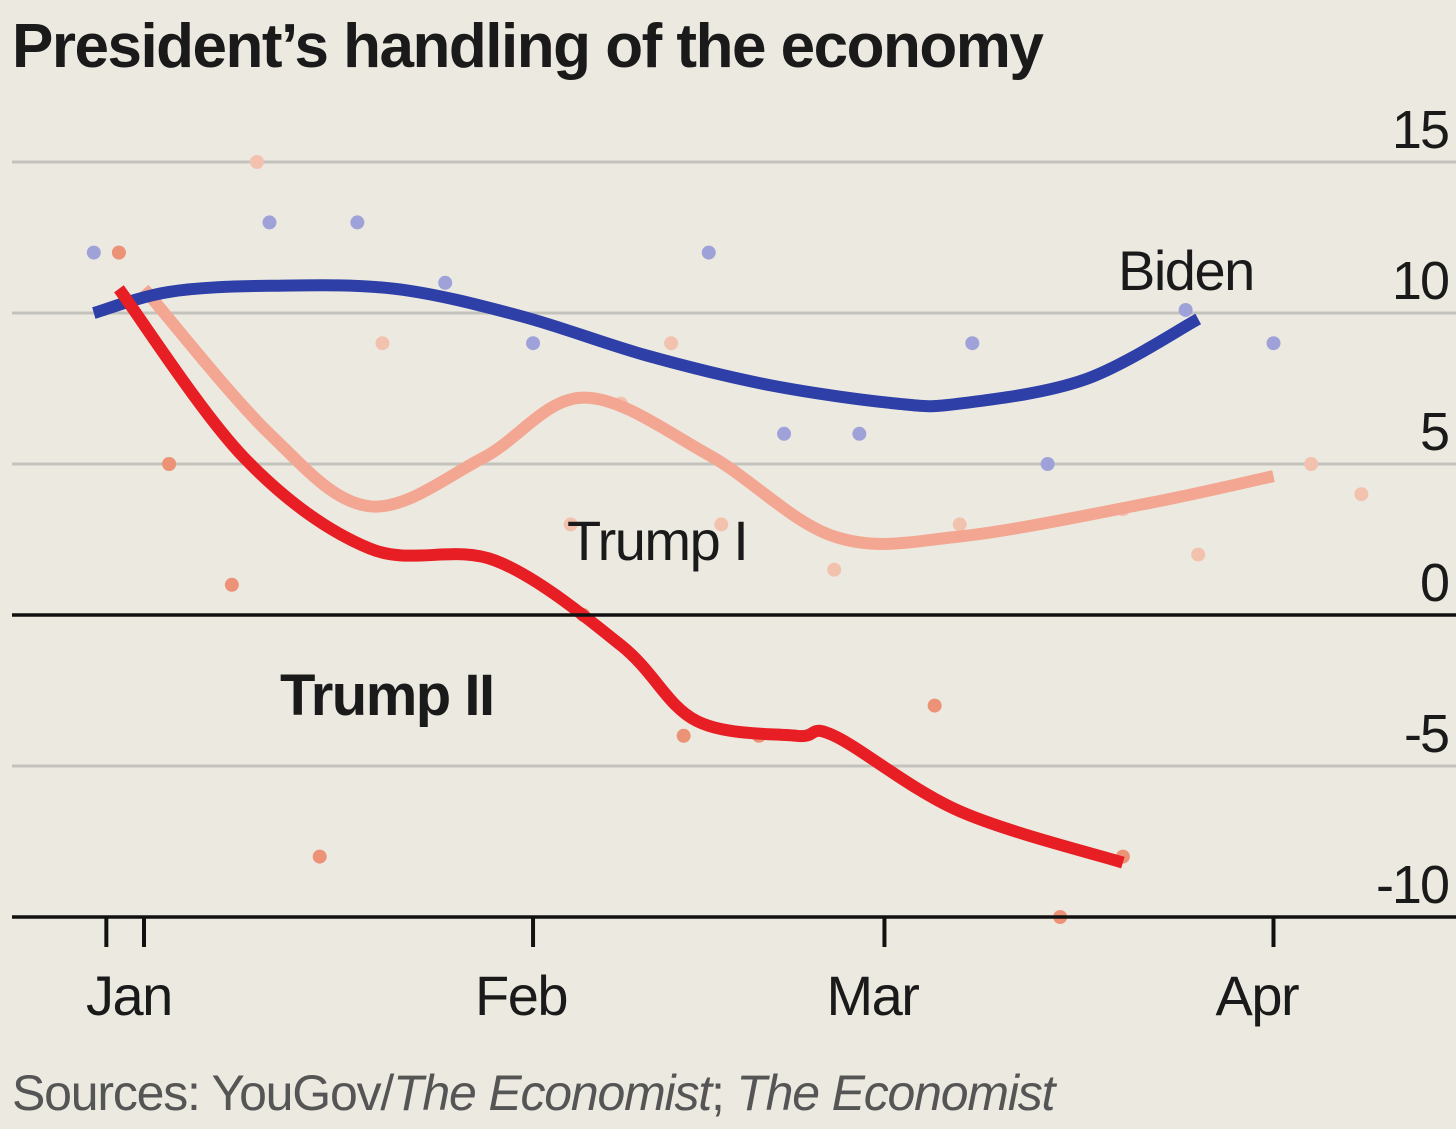  I want to click on y-tick-label: -5, so click(1426, 734).